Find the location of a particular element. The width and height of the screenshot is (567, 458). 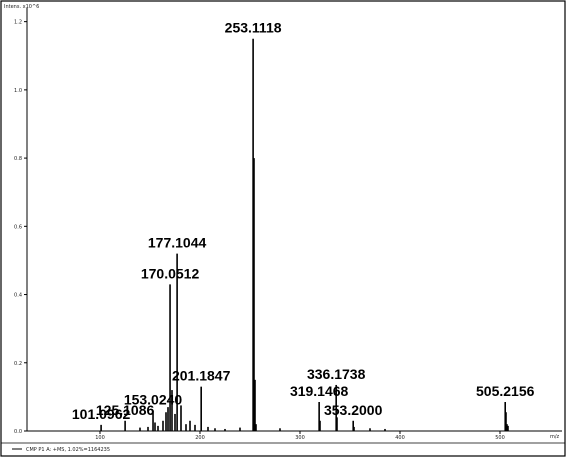

peak-label: 353.2000 is located at coordinates (353, 410).